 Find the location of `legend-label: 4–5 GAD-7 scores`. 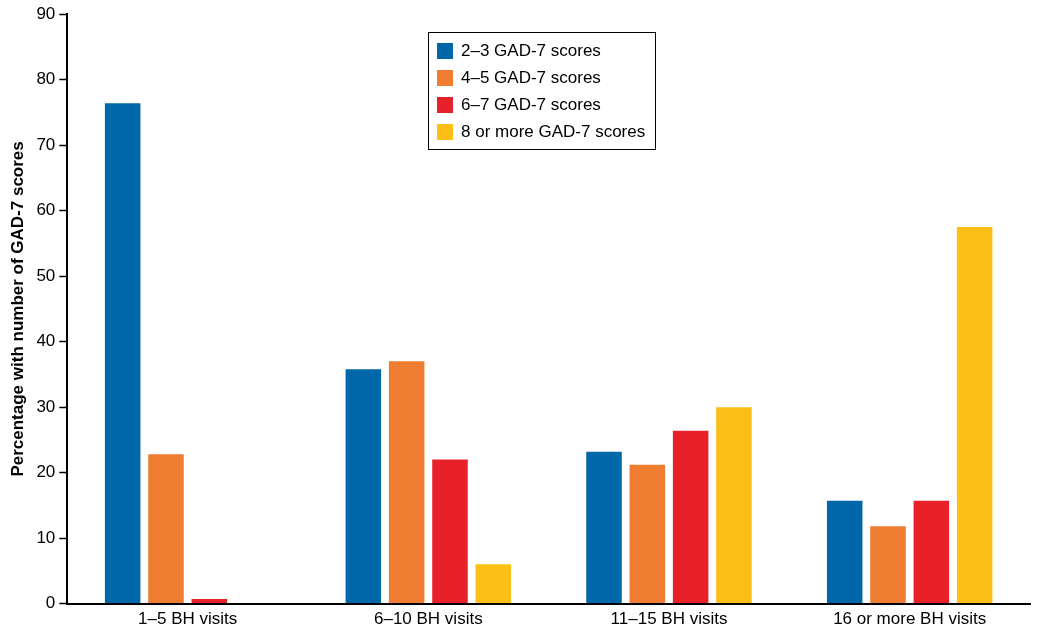

legend-label: 4–5 GAD-7 scores is located at coordinates (531, 78).